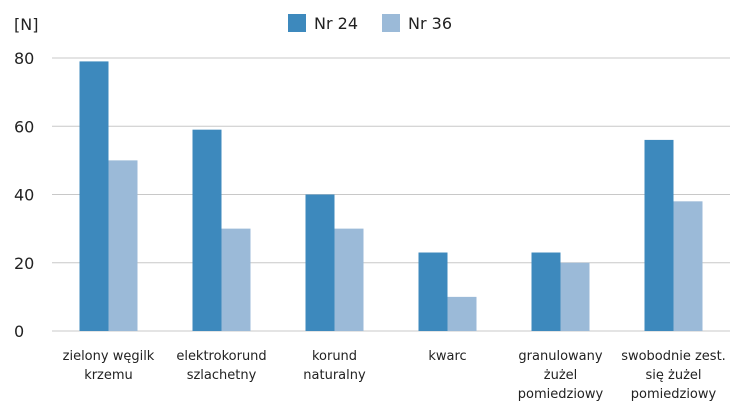  What do you see at coordinates (24, 58) in the screenshot?
I see `y-tick-label: 80` at bounding box center [24, 58].